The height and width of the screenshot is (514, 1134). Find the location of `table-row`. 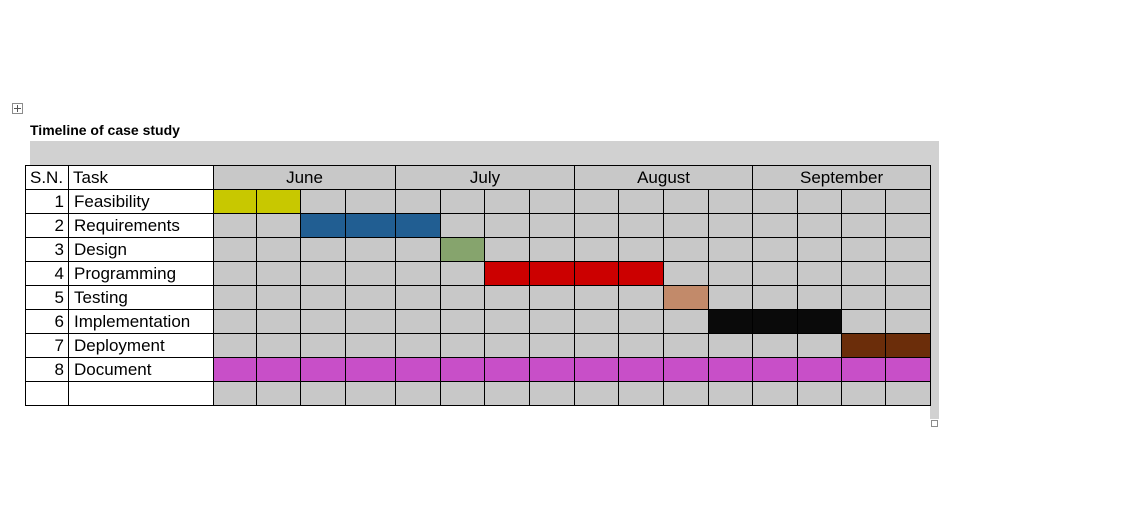

table-row is located at coordinates (478, 393).